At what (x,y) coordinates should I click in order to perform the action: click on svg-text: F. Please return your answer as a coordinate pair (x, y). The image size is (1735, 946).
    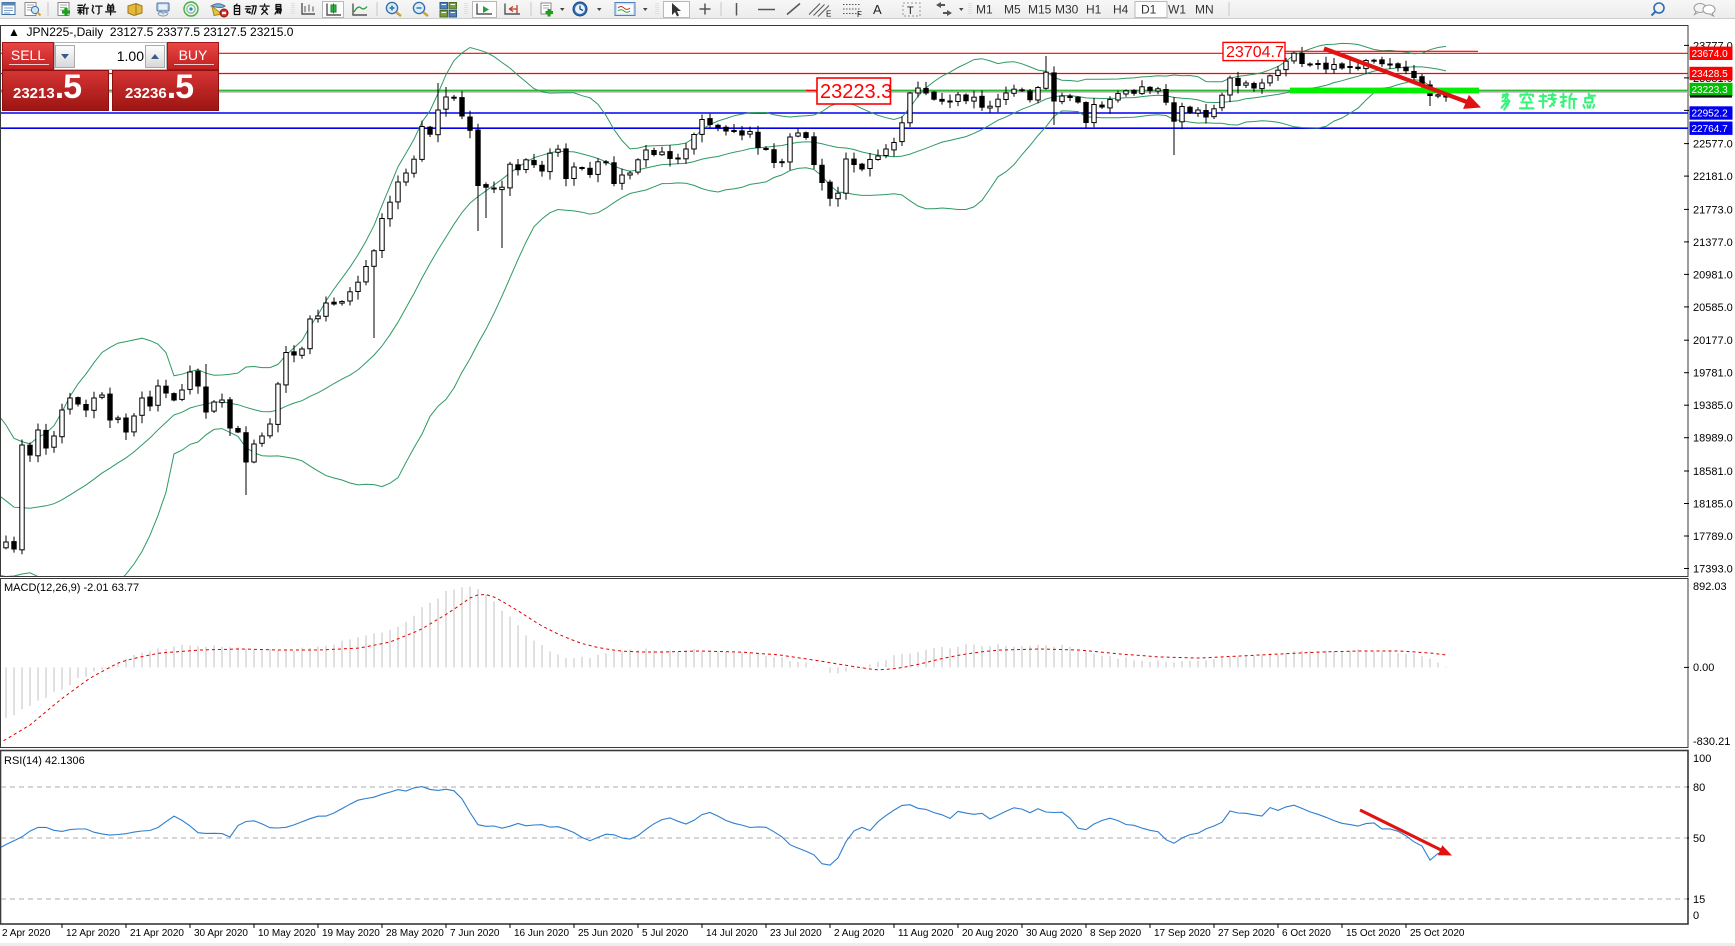
    Looking at the image, I should click on (859, 14).